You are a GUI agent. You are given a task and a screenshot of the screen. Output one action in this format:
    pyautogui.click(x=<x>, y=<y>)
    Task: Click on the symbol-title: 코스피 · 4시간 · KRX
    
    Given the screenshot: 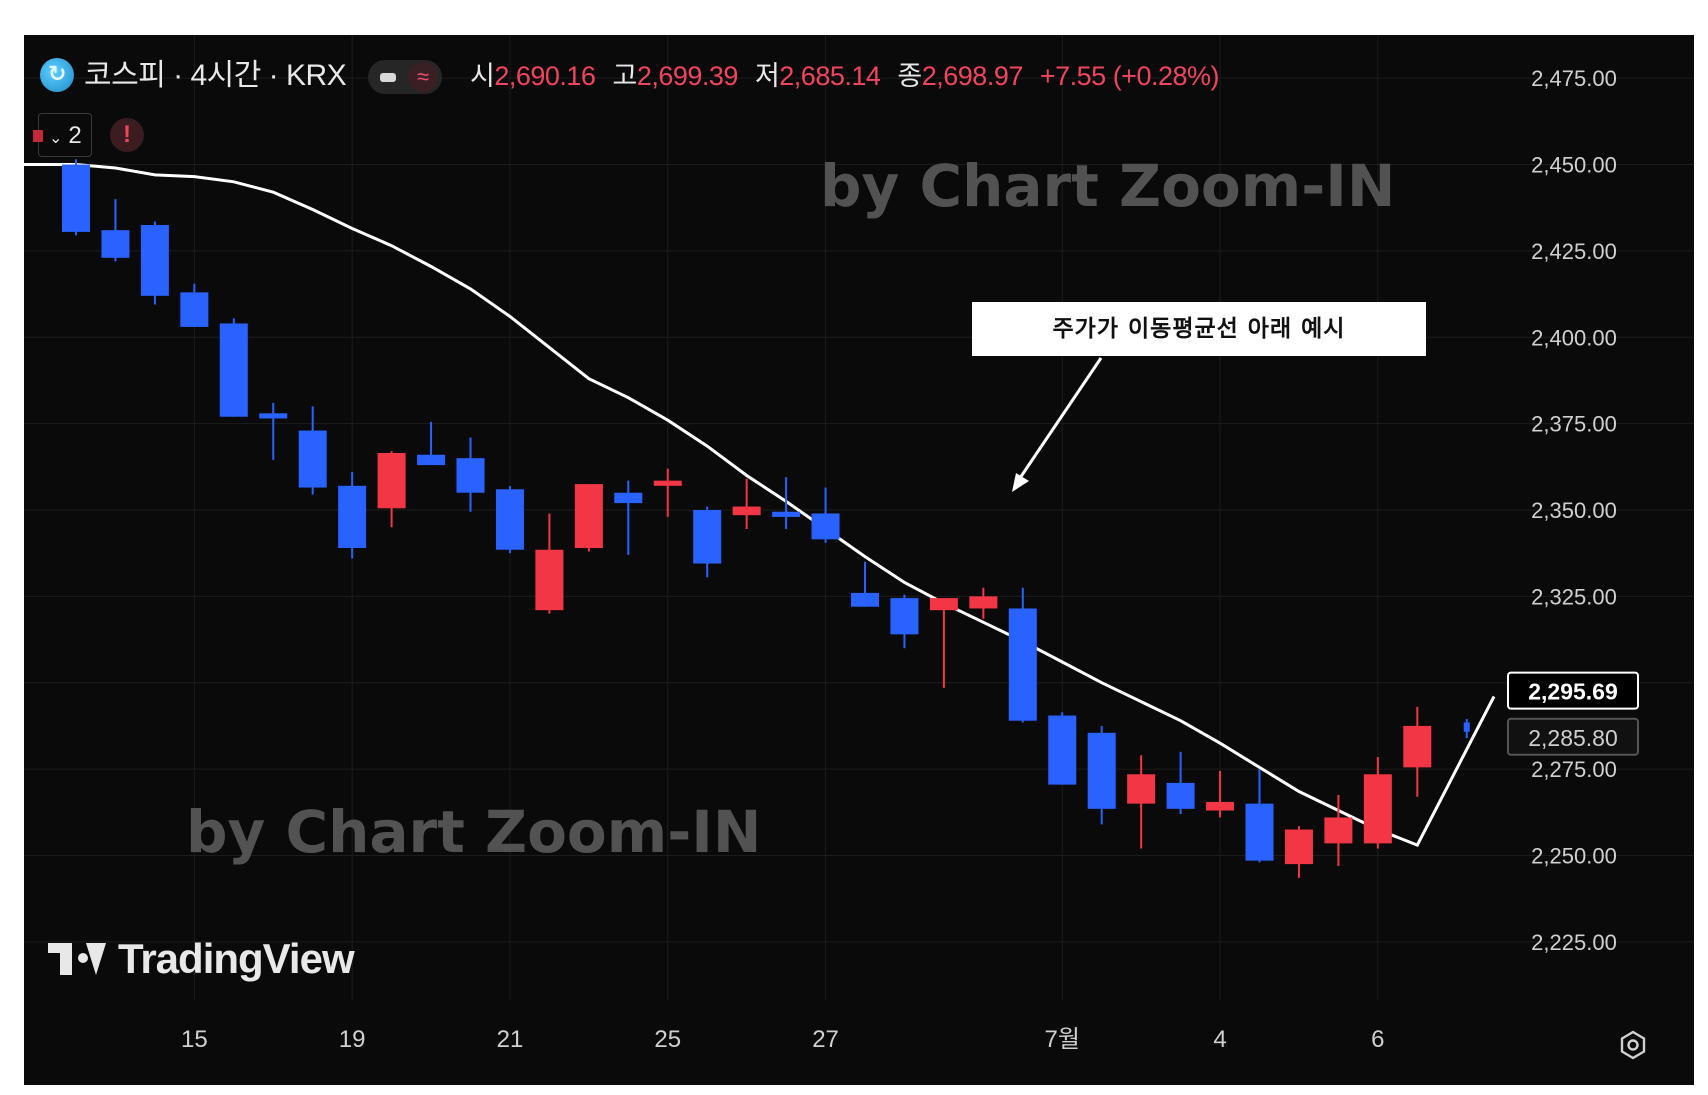 What is the action you would take?
    pyautogui.click(x=215, y=75)
    